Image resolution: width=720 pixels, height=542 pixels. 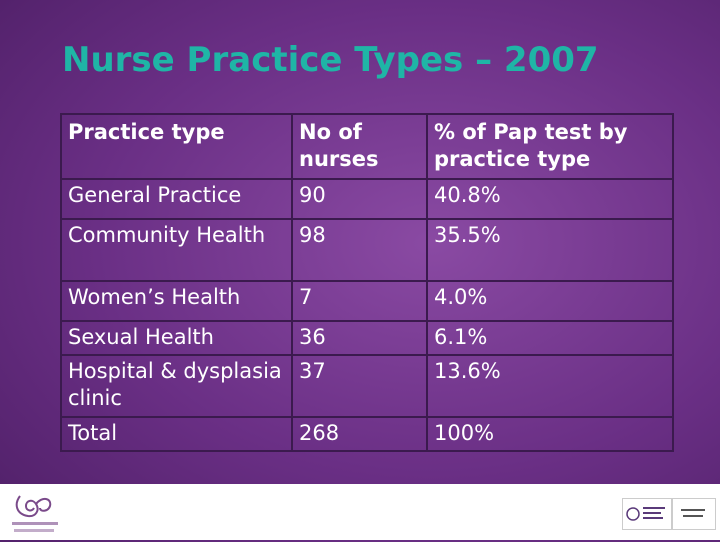 I want to click on cell-practice-type: Community Health, so click(x=176, y=250).